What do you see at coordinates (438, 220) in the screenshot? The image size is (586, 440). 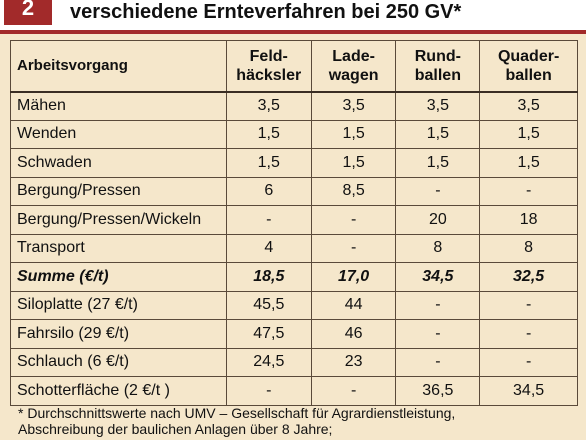 I see `cell-value: 20` at bounding box center [438, 220].